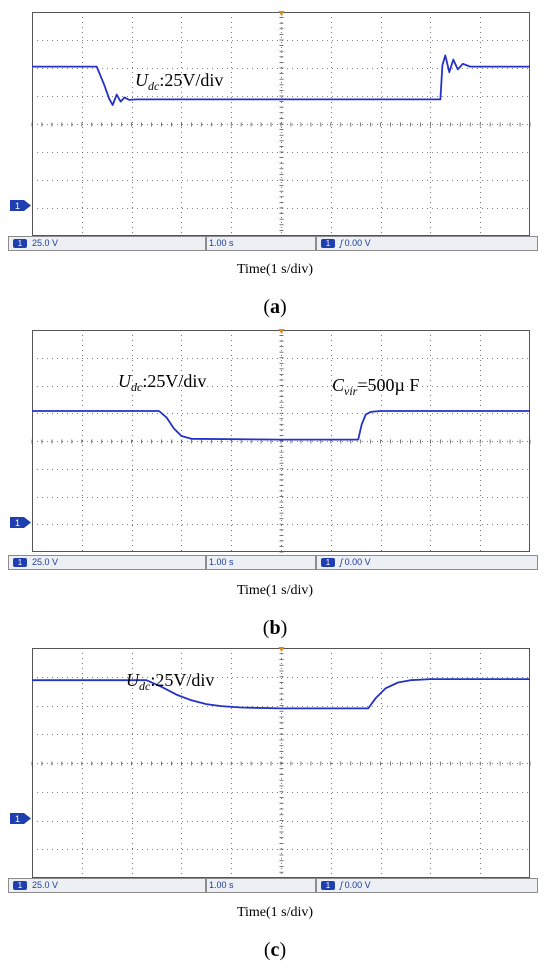 This screenshot has width=550, height=975. I want to click on status-bar-c: 1 25.0 V 1.00 s 1 ʃ 0.00 V, so click(273, 885).